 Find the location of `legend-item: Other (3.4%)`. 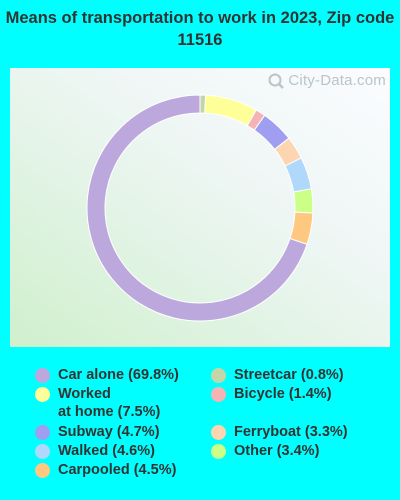

legend-item: Other (3.4%) is located at coordinates (265, 451).